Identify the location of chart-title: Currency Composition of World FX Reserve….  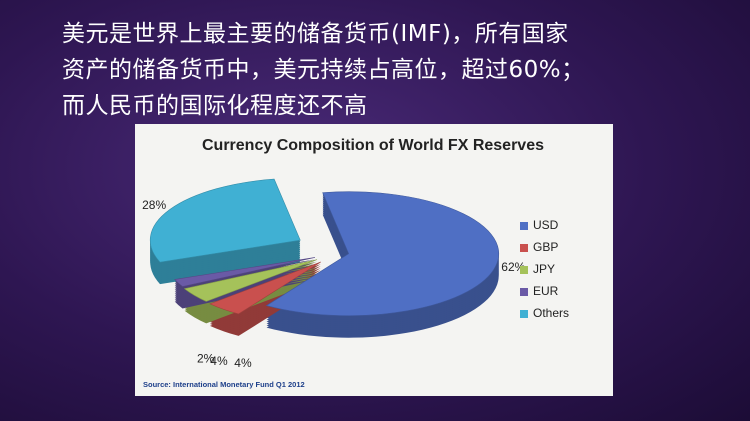
(373, 145).